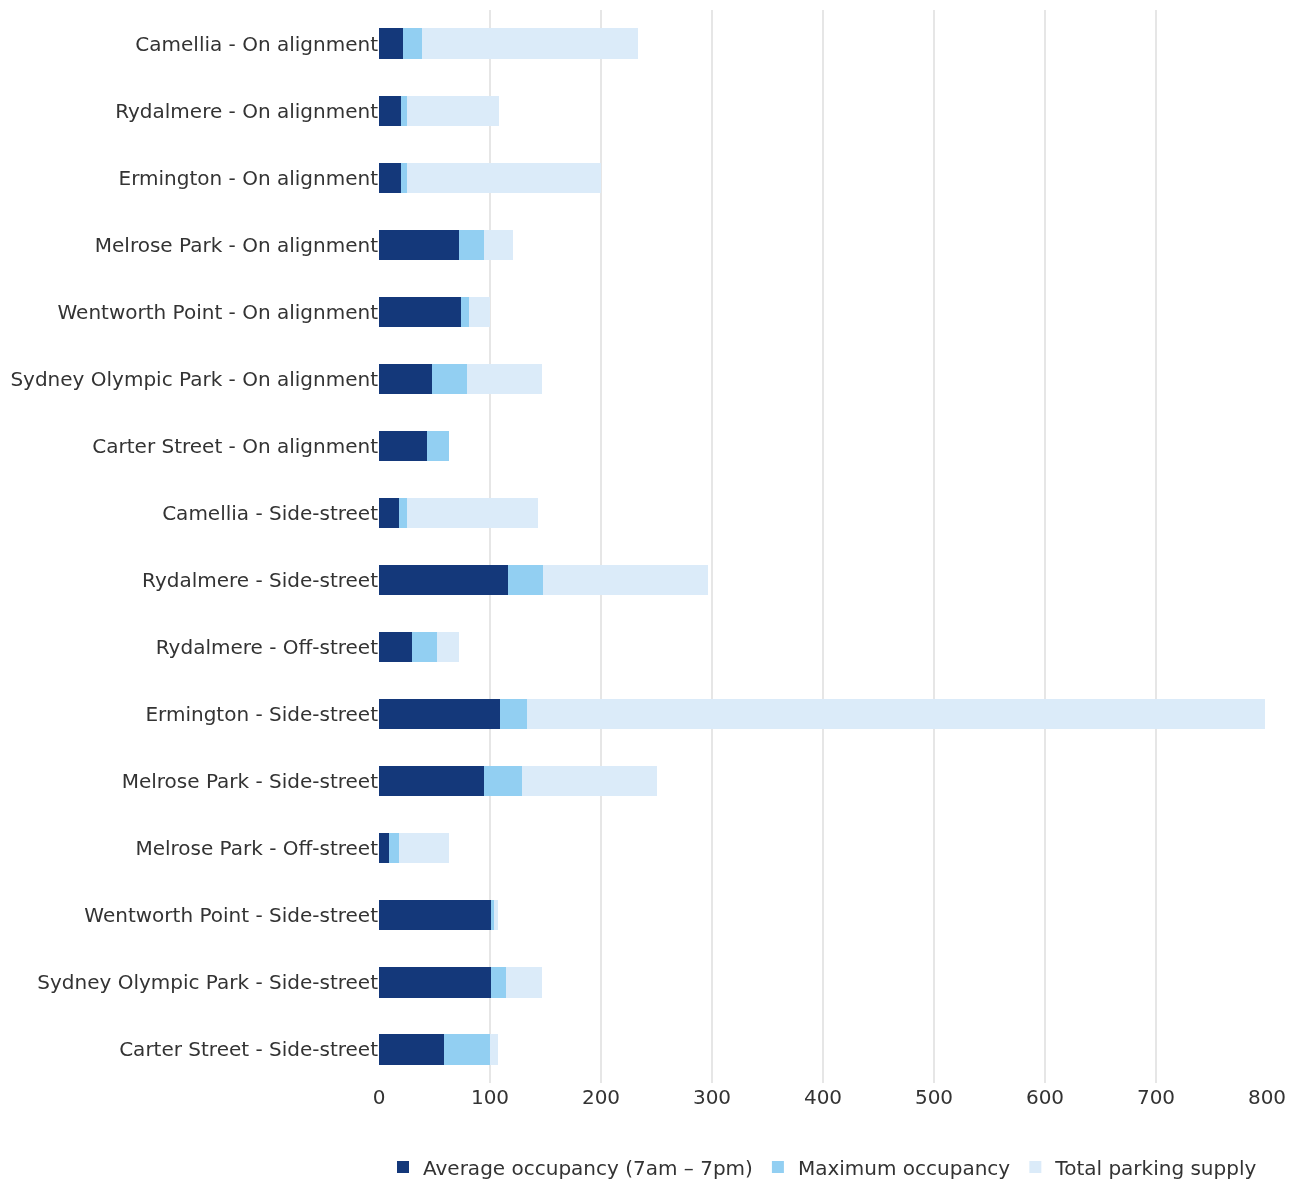 The width and height of the screenshot is (1307, 1196). Describe the element at coordinates (247, 110) in the screenshot. I see `y-tick-label: Rydalmere - On alignment` at that location.